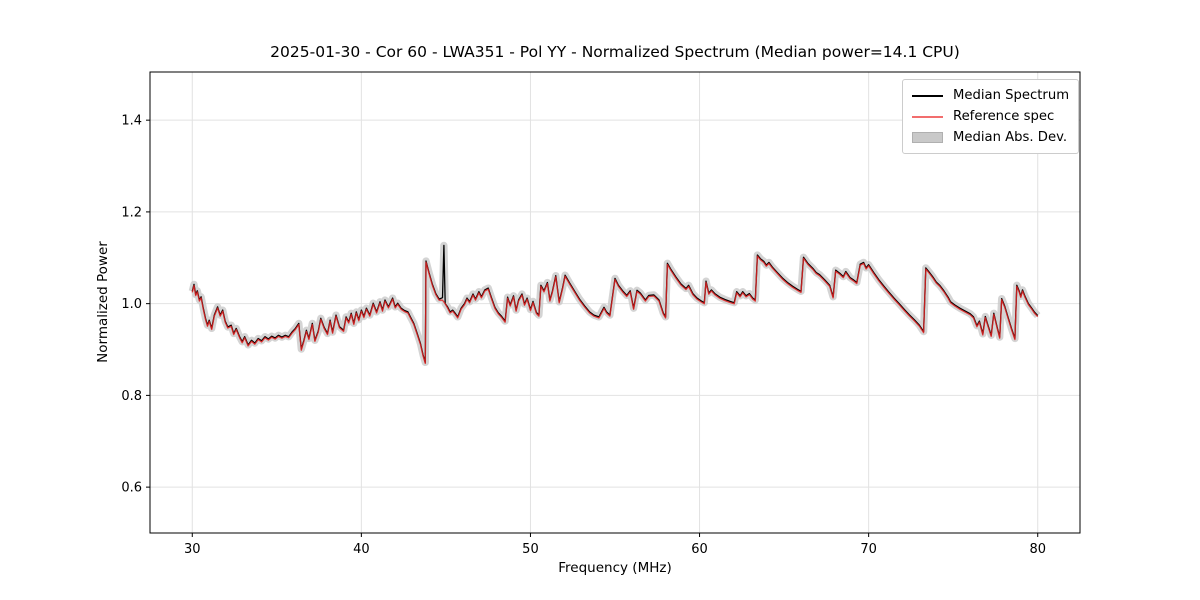 The image size is (1200, 600). Describe the element at coordinates (131, 488) in the screenshot. I see `y-tick-label: 0.6` at that location.